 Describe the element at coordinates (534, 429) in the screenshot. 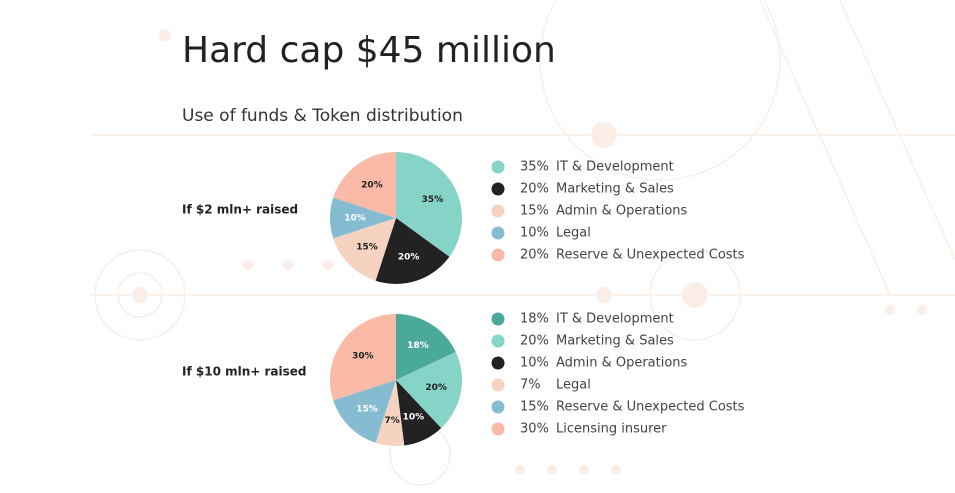

I see `legend-value: 30%` at that location.